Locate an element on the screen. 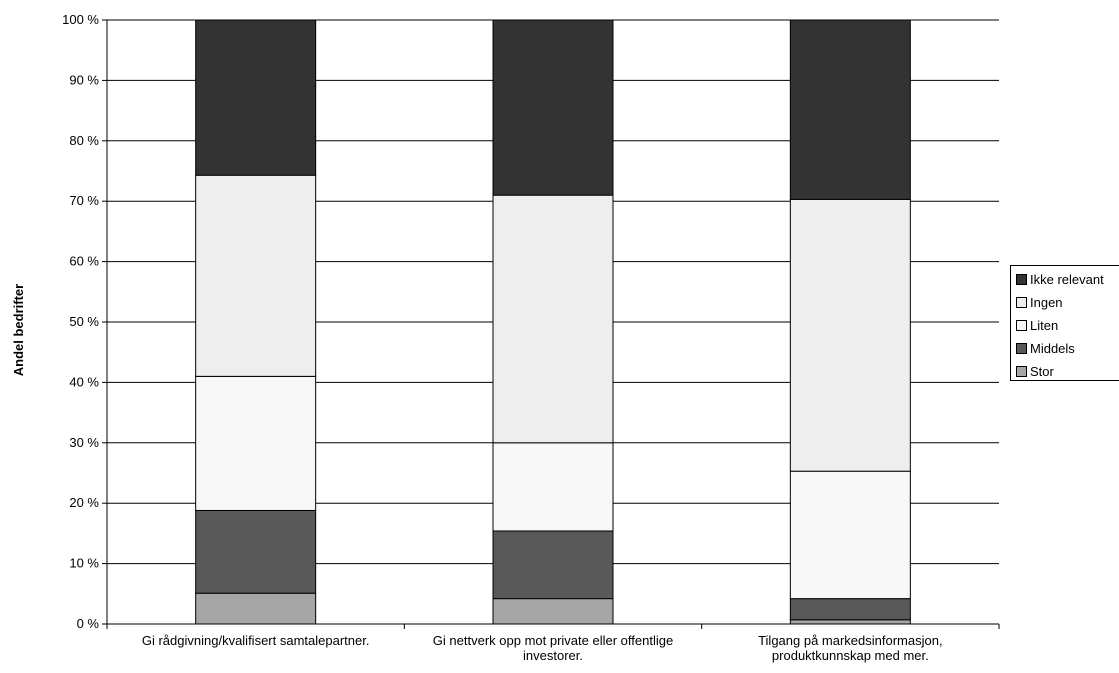  legend-item: Stor is located at coordinates (1067, 371).